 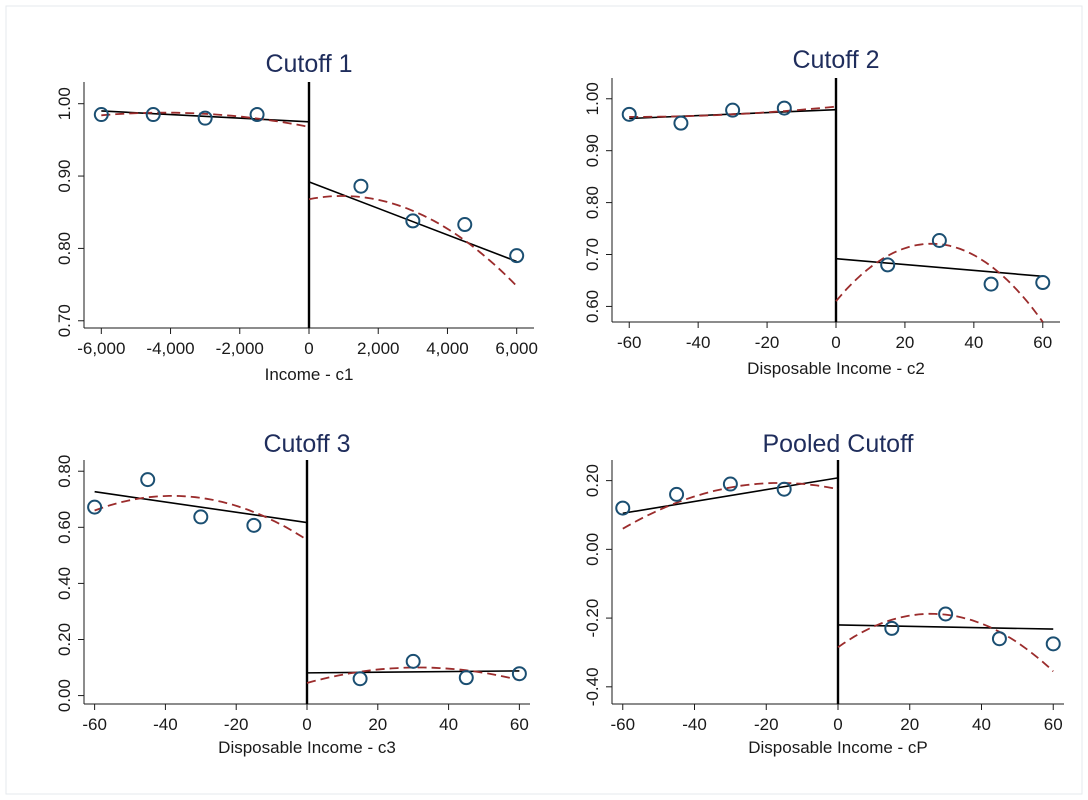 What do you see at coordinates (837, 444) in the screenshot?
I see `panel-title: Pooled Cutoff` at bounding box center [837, 444].